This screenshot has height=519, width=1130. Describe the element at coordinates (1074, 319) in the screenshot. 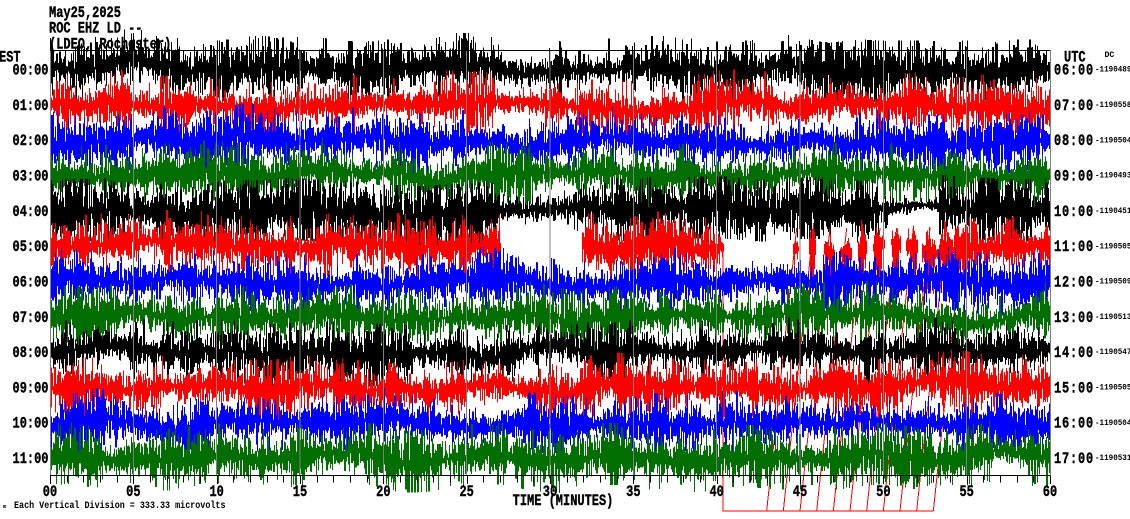

I see `svg-text: 13:00` at that location.